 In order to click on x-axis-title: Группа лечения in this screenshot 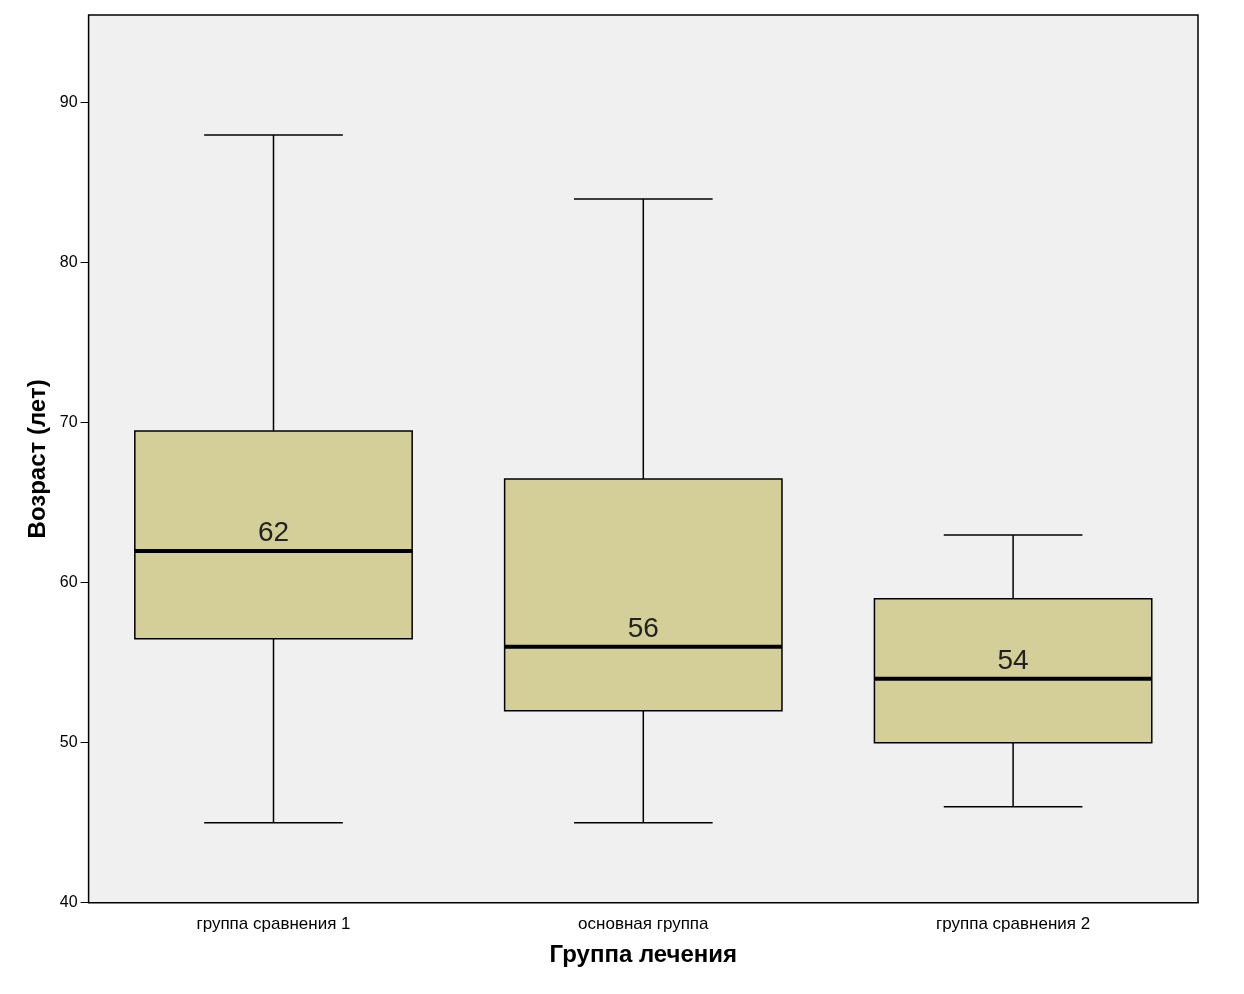, I will do `click(643, 954)`.